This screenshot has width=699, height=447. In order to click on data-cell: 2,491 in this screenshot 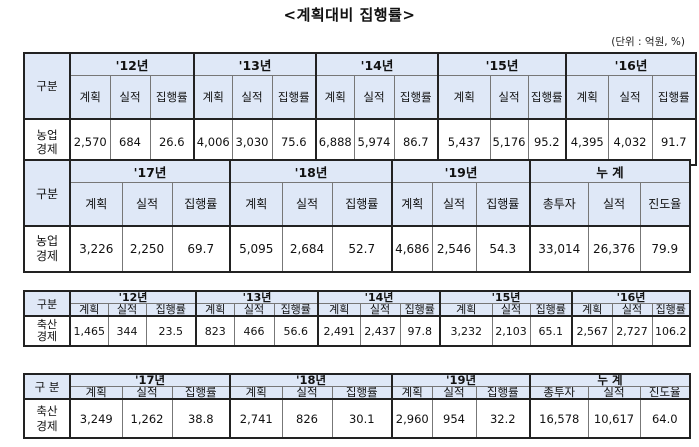, I will do `click(339, 331)`.